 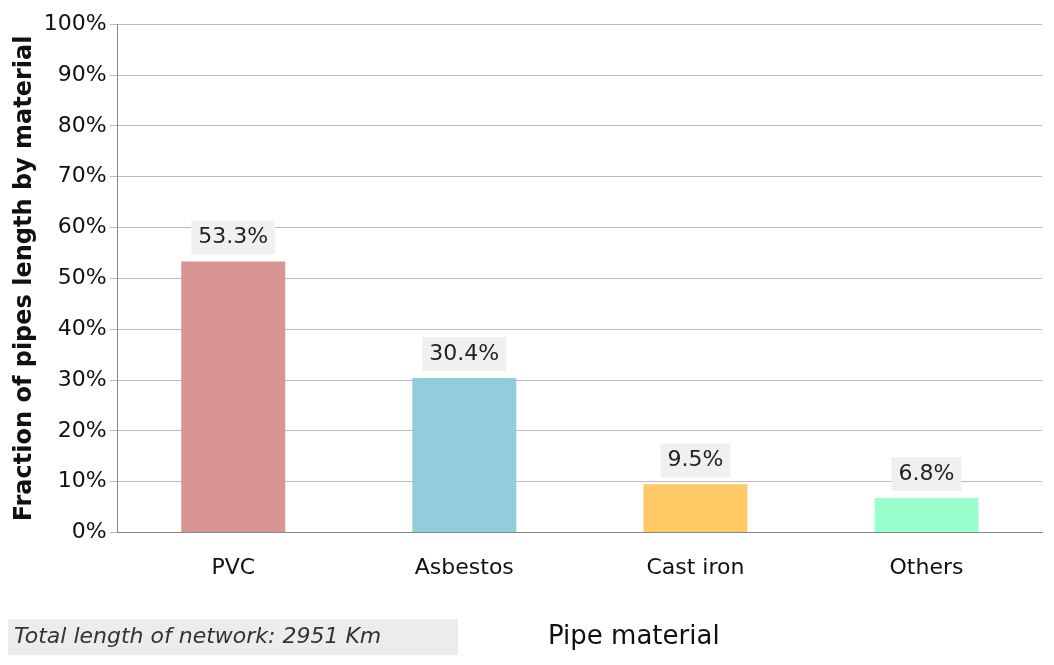 I want to click on x-tick-label: Others, so click(x=926, y=566).